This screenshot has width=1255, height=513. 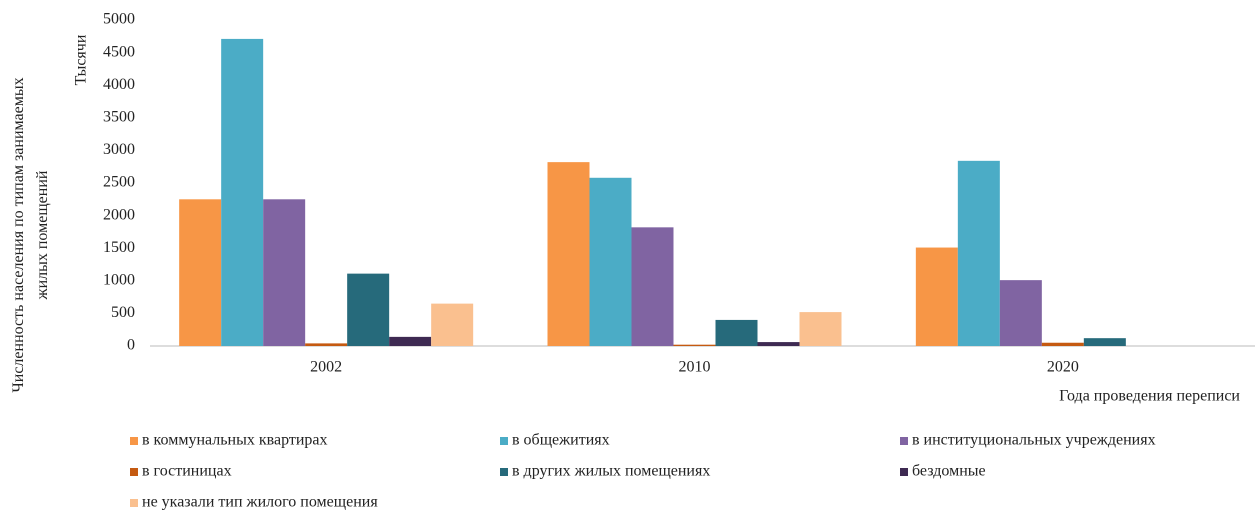 What do you see at coordinates (123, 312) in the screenshot?
I see `y-tick-label: 500` at bounding box center [123, 312].